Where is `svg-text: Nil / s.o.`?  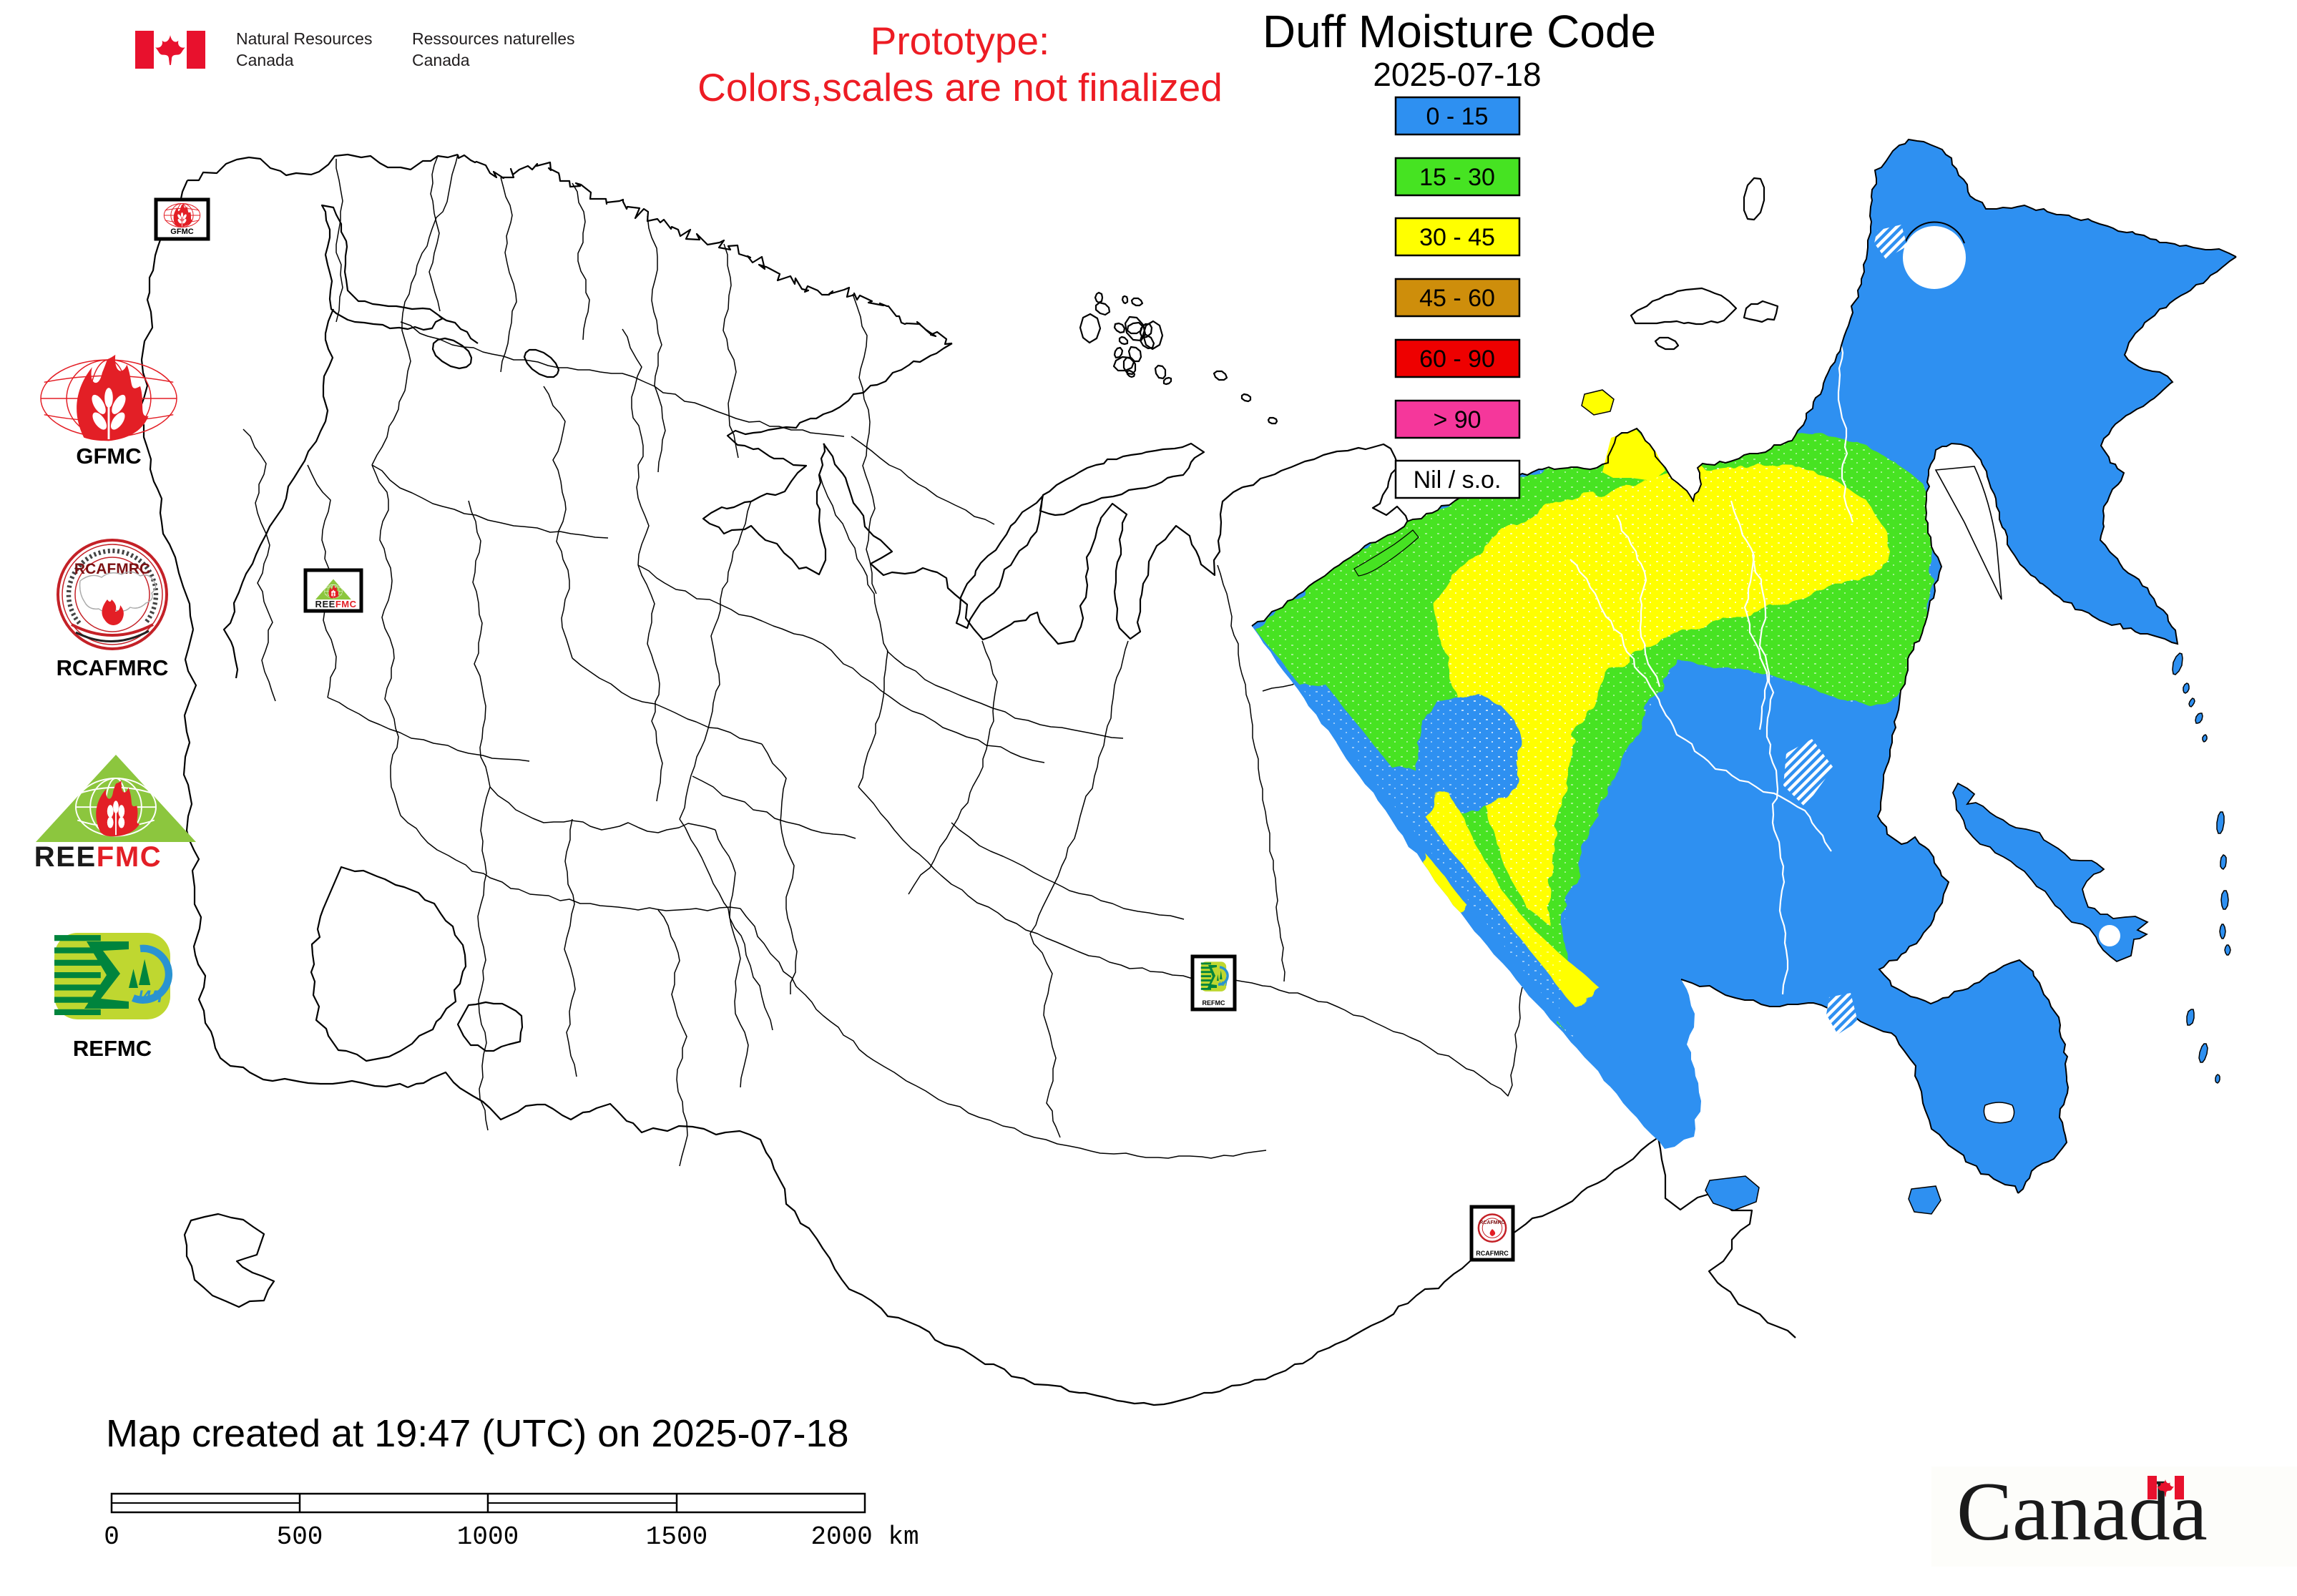
svg-text: Nil / s.o. is located at coordinates (1458, 480).